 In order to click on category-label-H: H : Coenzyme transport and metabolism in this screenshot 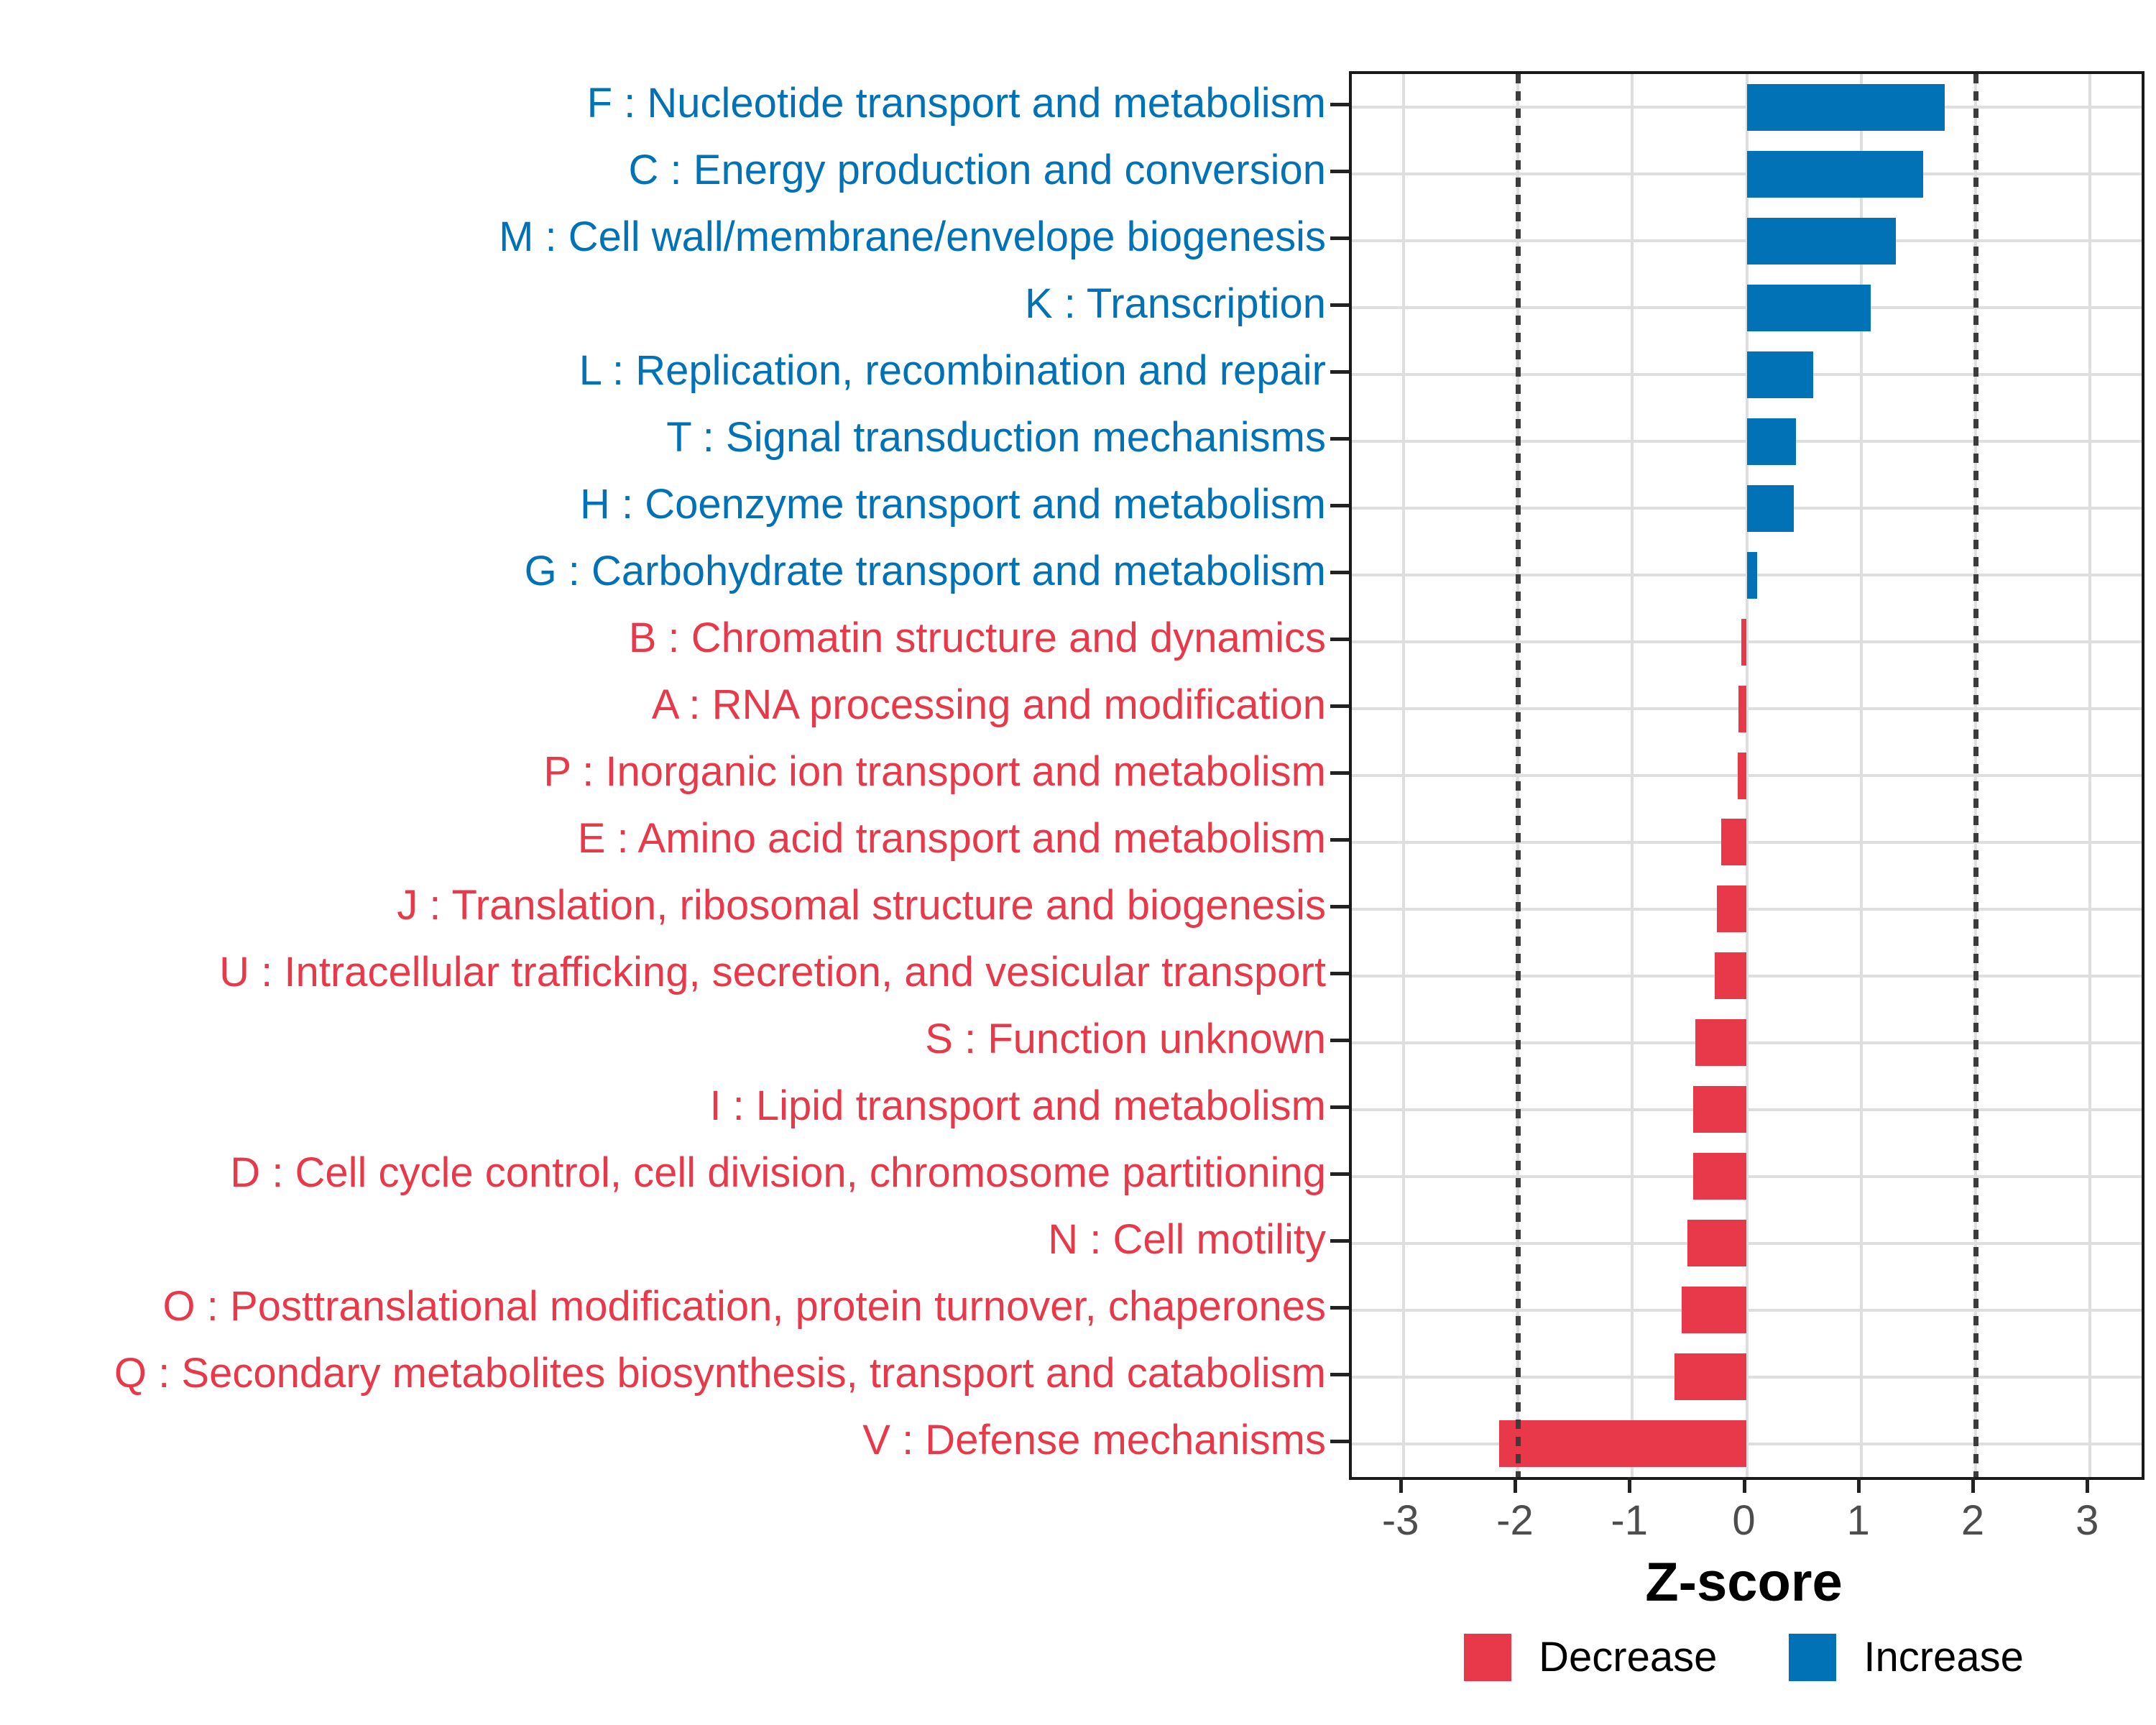, I will do `click(953, 504)`.